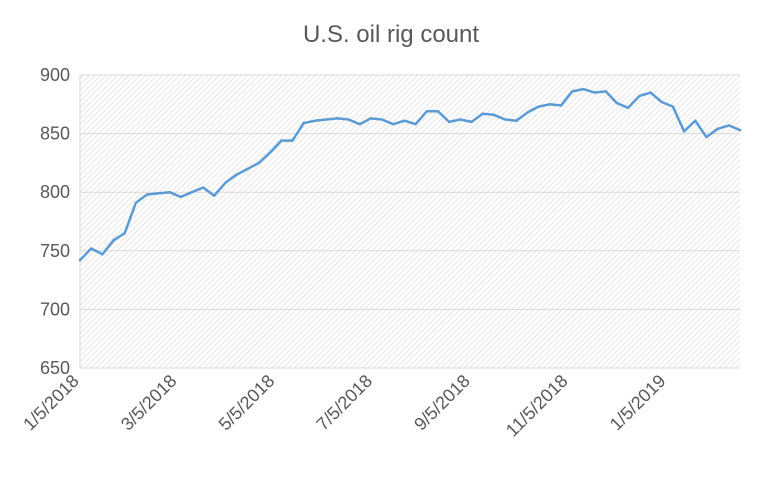  What do you see at coordinates (391, 34) in the screenshot?
I see `chart-title: U.S. oil rig count` at bounding box center [391, 34].